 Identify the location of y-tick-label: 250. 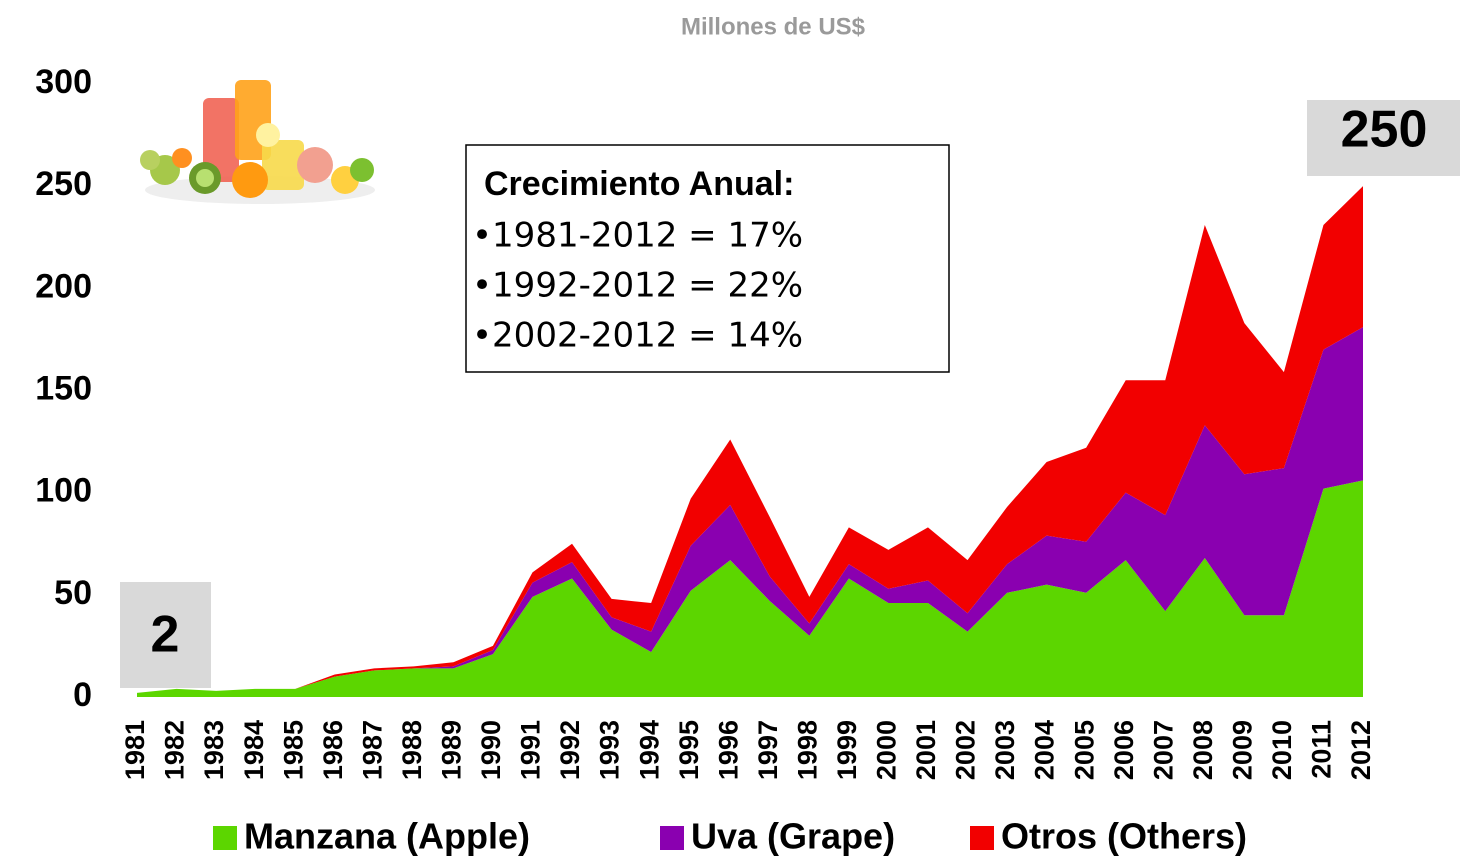
(63, 184).